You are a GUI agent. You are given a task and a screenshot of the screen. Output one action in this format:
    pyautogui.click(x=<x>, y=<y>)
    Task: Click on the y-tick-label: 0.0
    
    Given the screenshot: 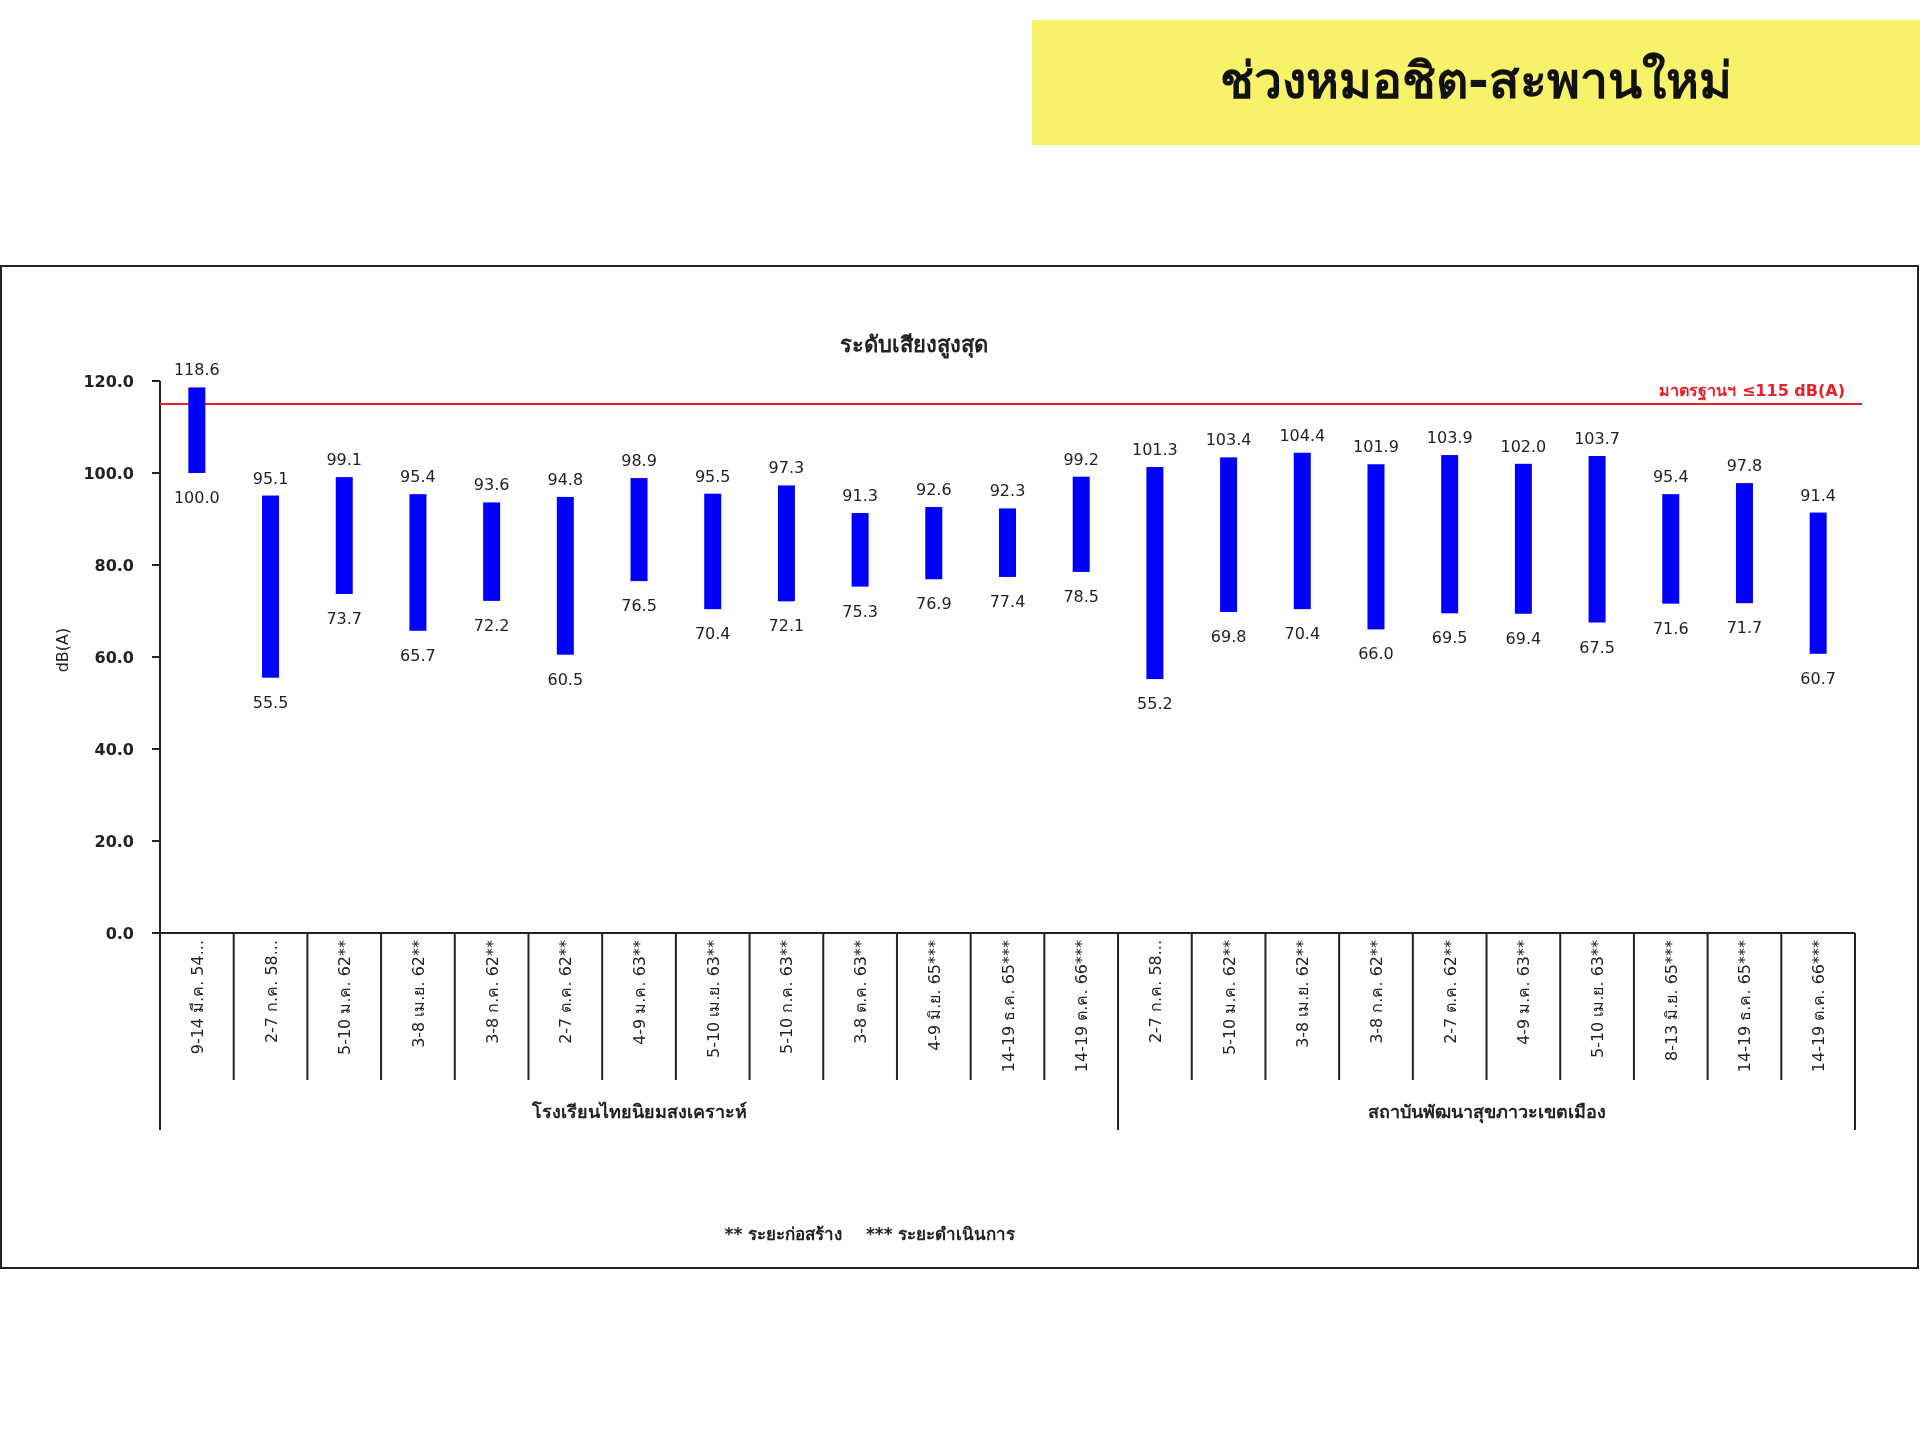 What is the action you would take?
    pyautogui.click(x=119, y=933)
    